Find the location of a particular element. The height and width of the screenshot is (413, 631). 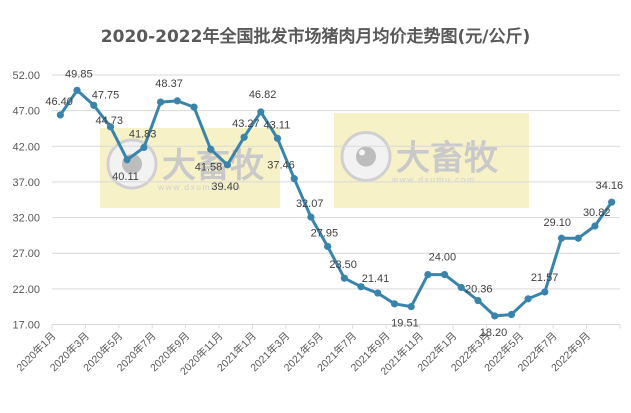

data-label: 18.20 is located at coordinates (494, 333).